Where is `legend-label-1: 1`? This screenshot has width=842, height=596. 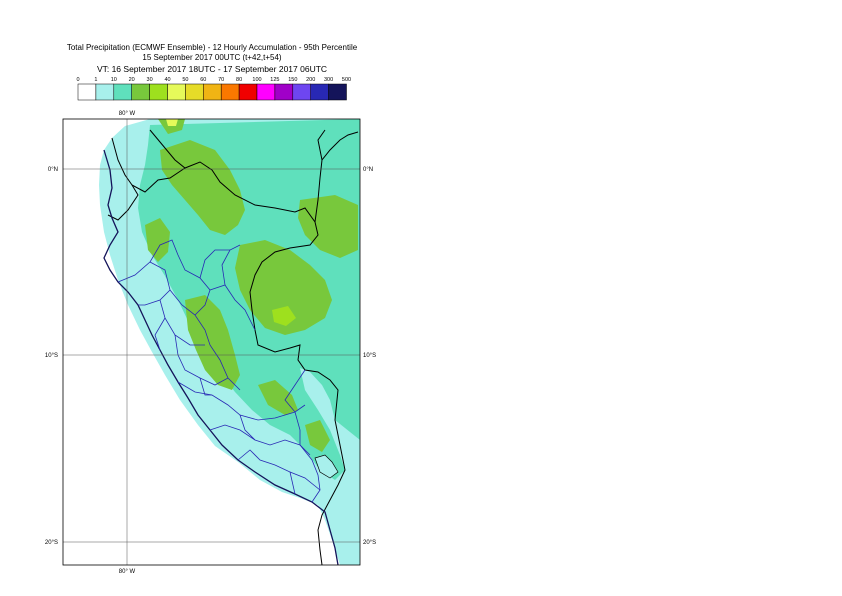
legend-label-1: 1 is located at coordinates (95, 80).